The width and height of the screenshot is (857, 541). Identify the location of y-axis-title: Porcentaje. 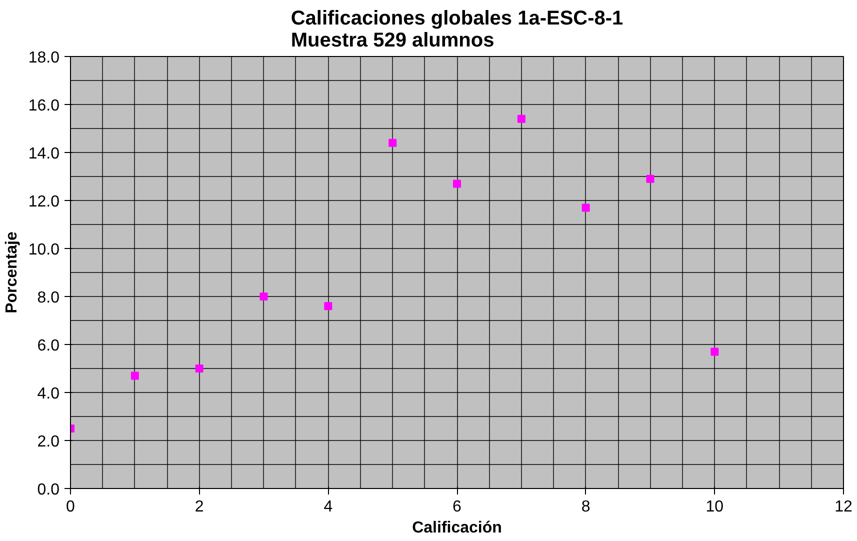
(11, 272).